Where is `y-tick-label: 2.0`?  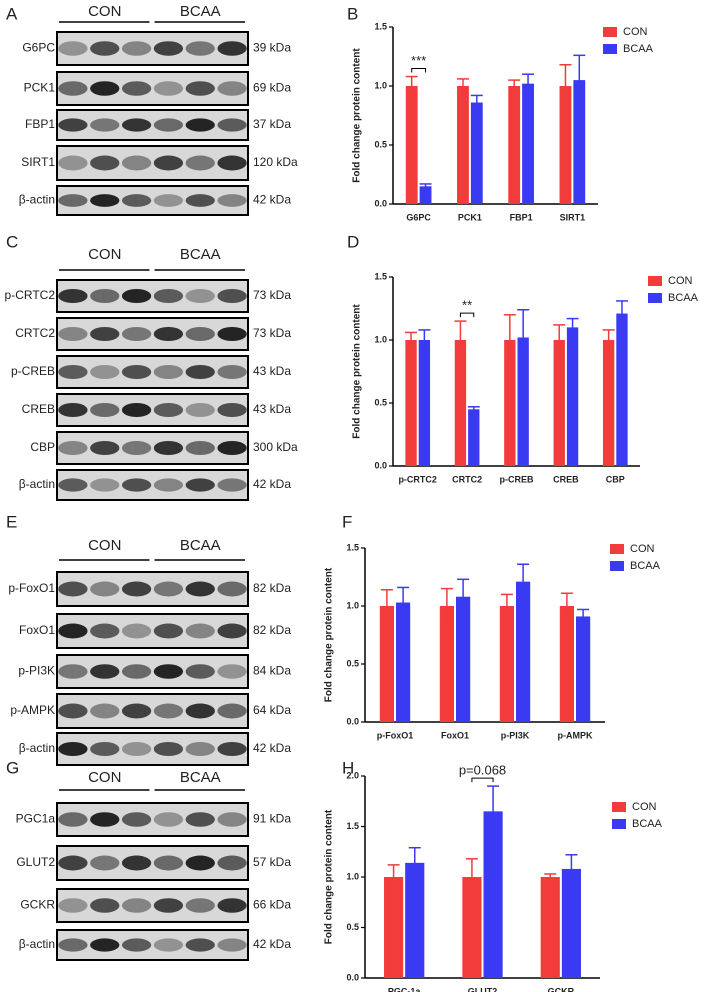
y-tick-label: 2.0 is located at coordinates (352, 775).